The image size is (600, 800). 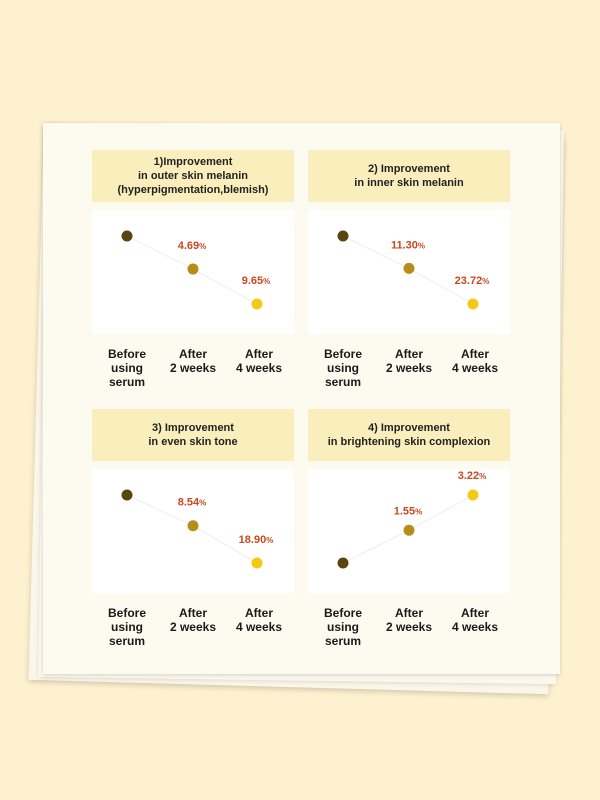 I want to click on data-label: 9.65%, so click(x=256, y=281).